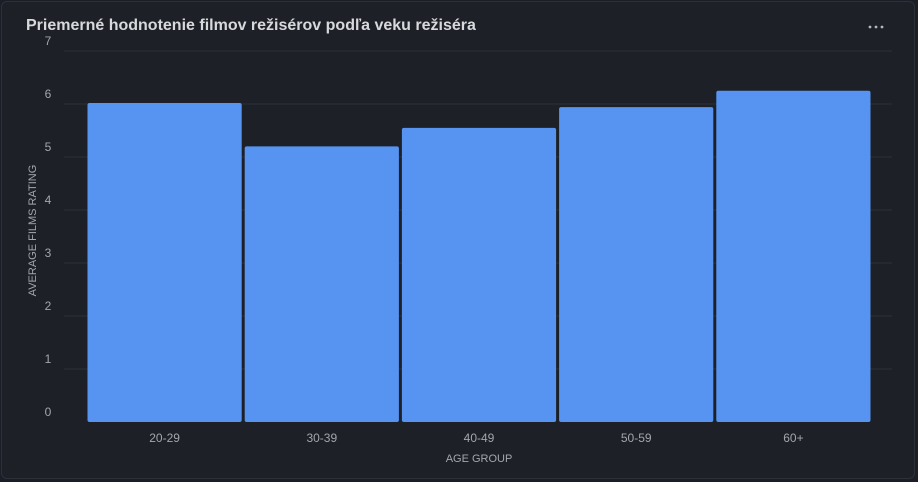 The height and width of the screenshot is (482, 918). I want to click on y-tick-label: 6, so click(48, 94).